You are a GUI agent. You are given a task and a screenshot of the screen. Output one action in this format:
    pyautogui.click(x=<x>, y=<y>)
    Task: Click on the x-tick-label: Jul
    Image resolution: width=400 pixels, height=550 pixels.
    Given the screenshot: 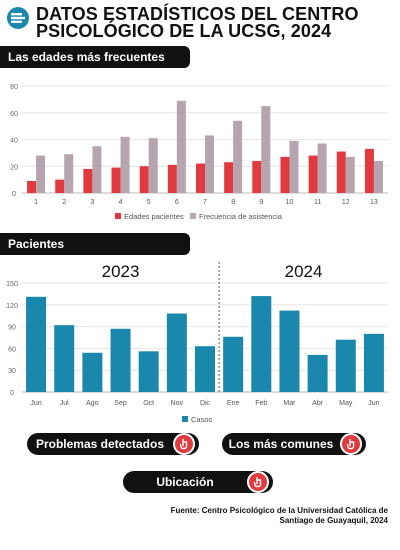 What is the action you would take?
    pyautogui.click(x=64, y=403)
    